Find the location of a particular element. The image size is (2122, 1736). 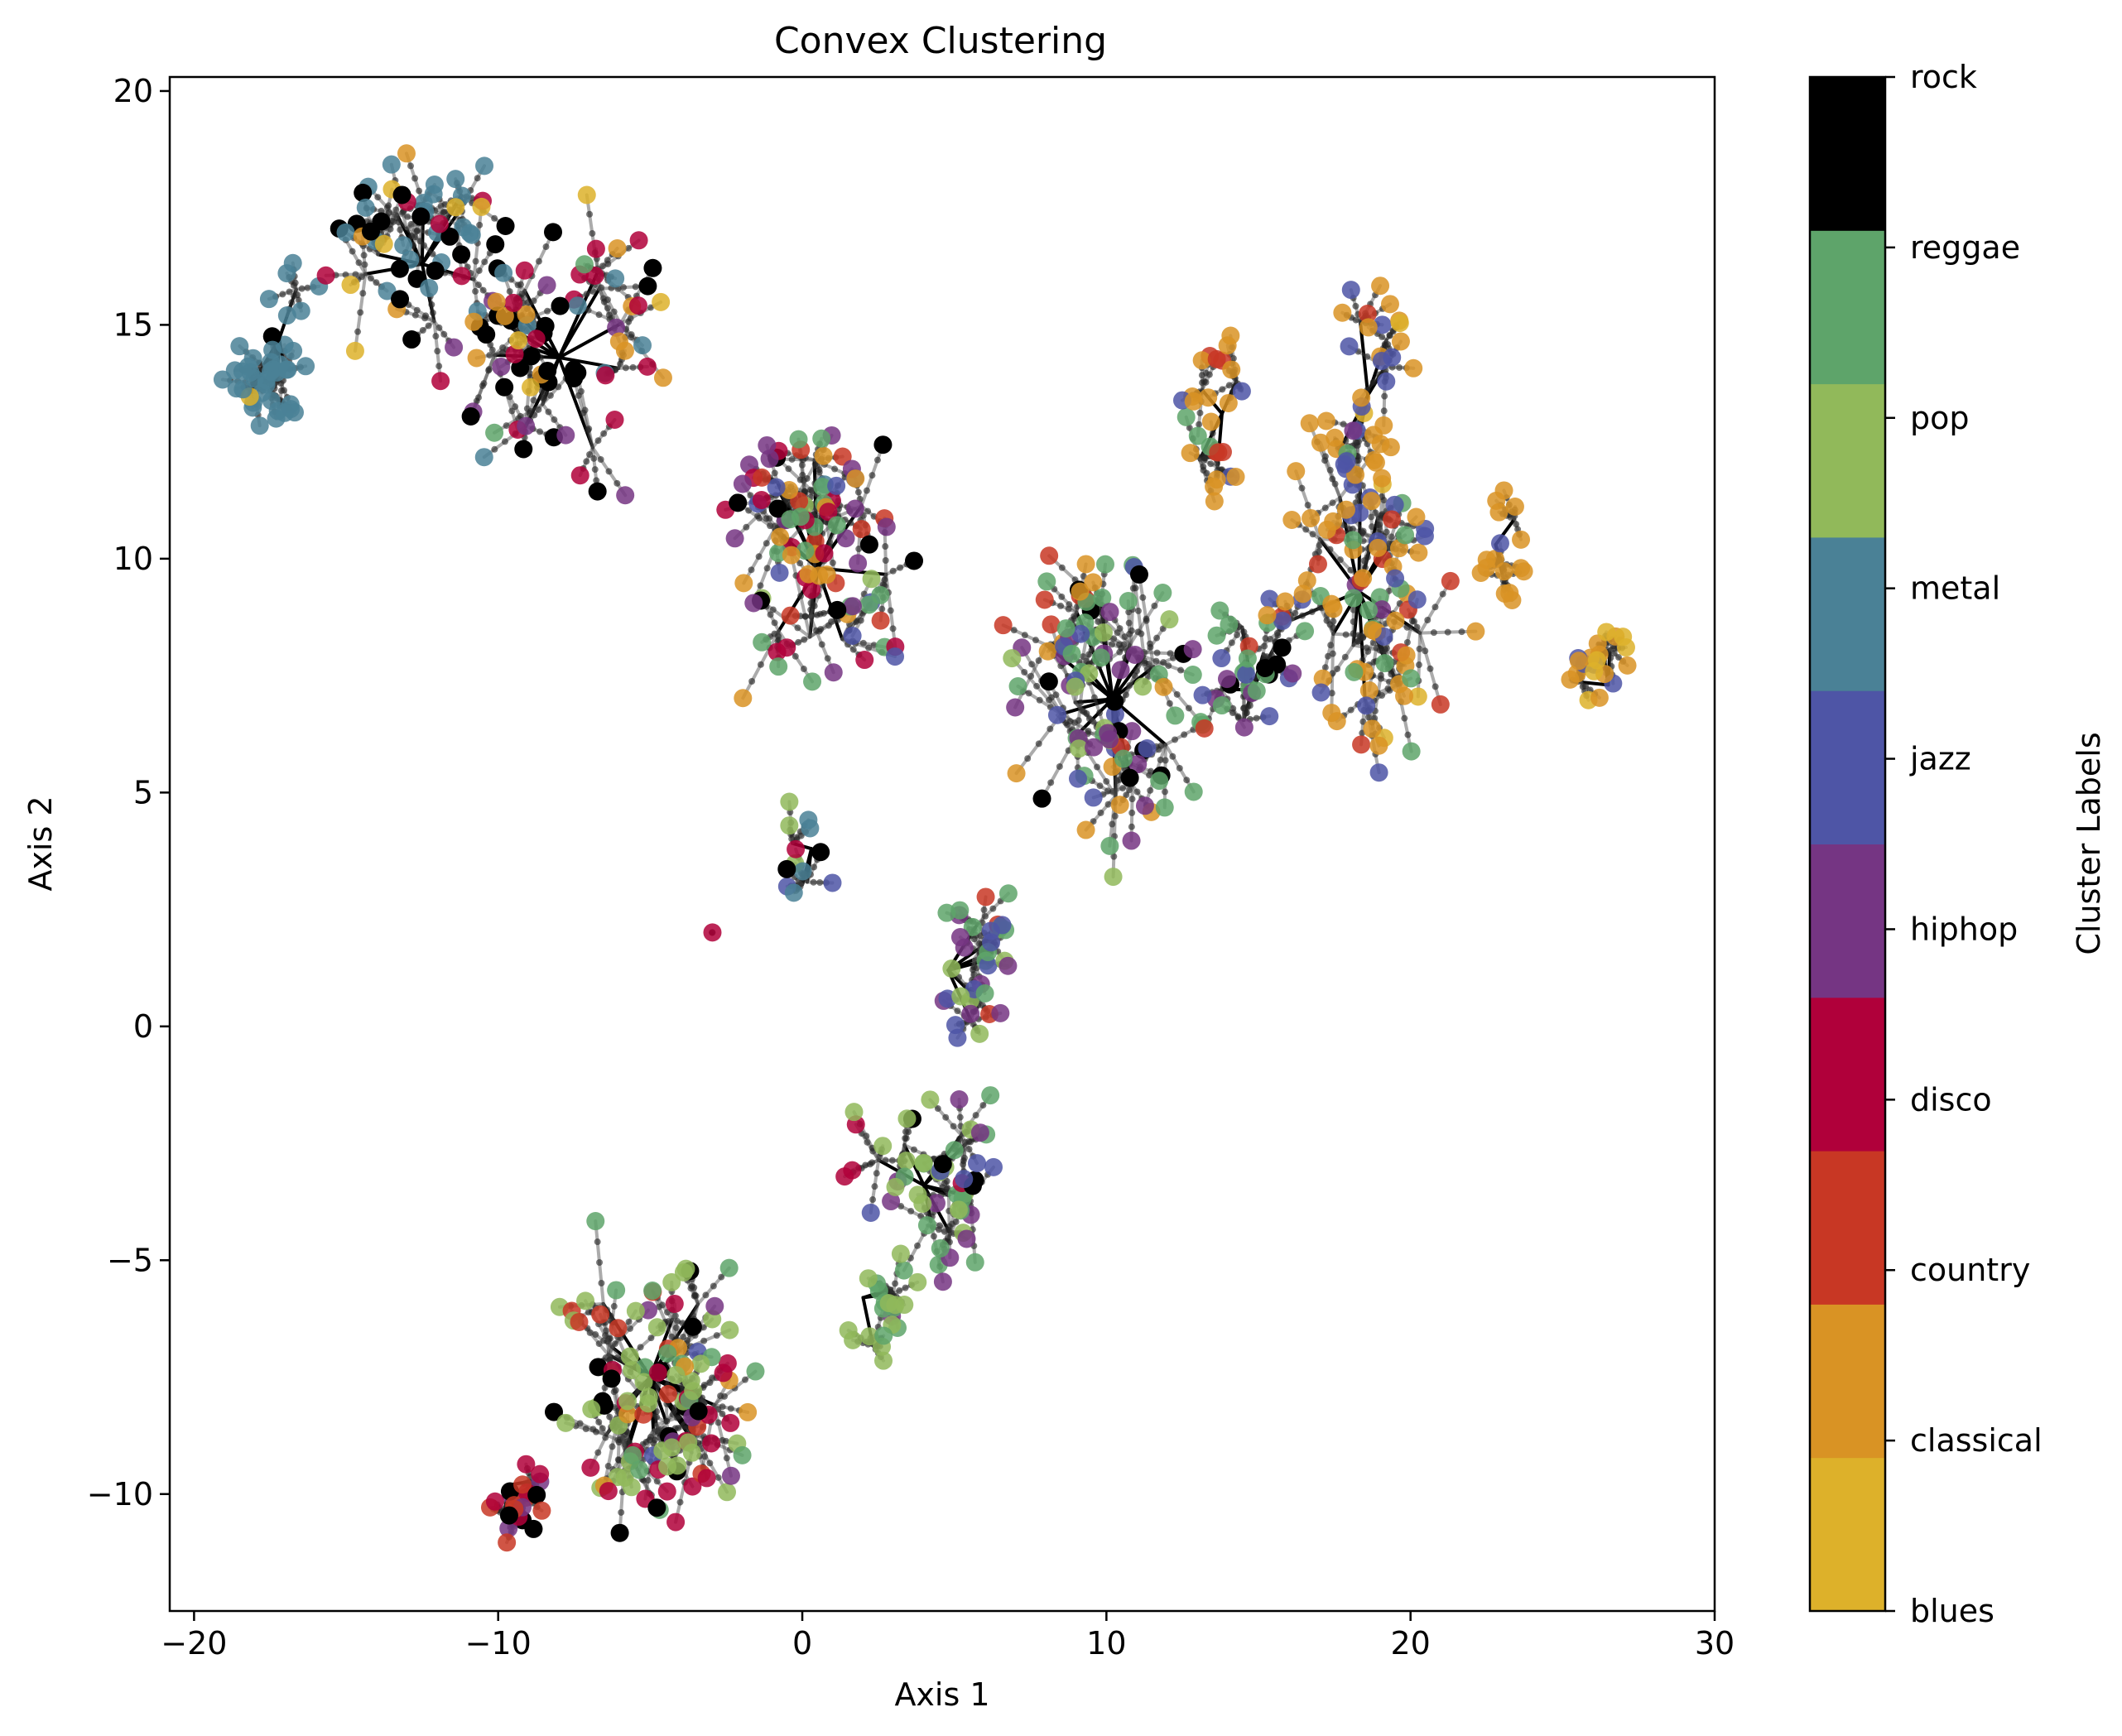

point-disco is located at coordinates (540, 1474).